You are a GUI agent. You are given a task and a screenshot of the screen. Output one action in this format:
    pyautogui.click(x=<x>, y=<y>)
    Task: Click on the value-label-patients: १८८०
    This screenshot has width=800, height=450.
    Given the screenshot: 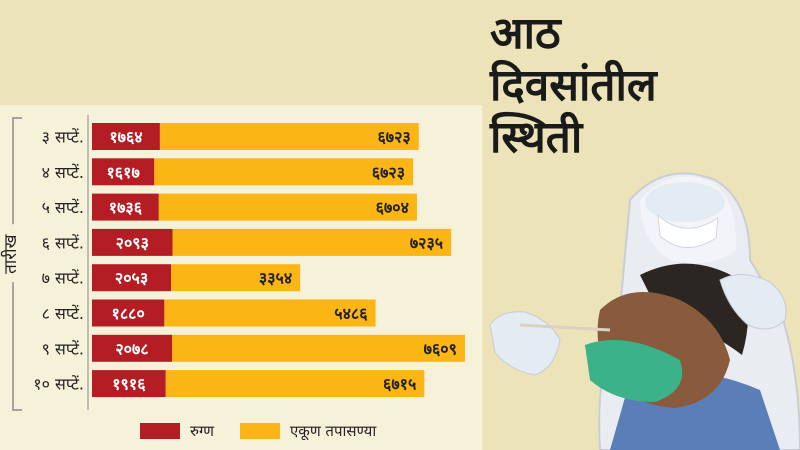 What is the action you would take?
    pyautogui.click(x=128, y=313)
    